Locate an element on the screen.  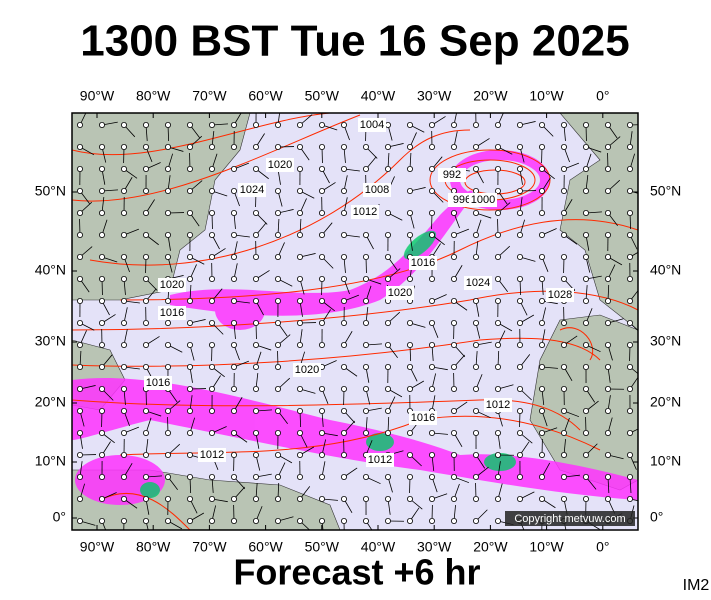
latitude-label: 50°N is located at coordinates (665, 191).